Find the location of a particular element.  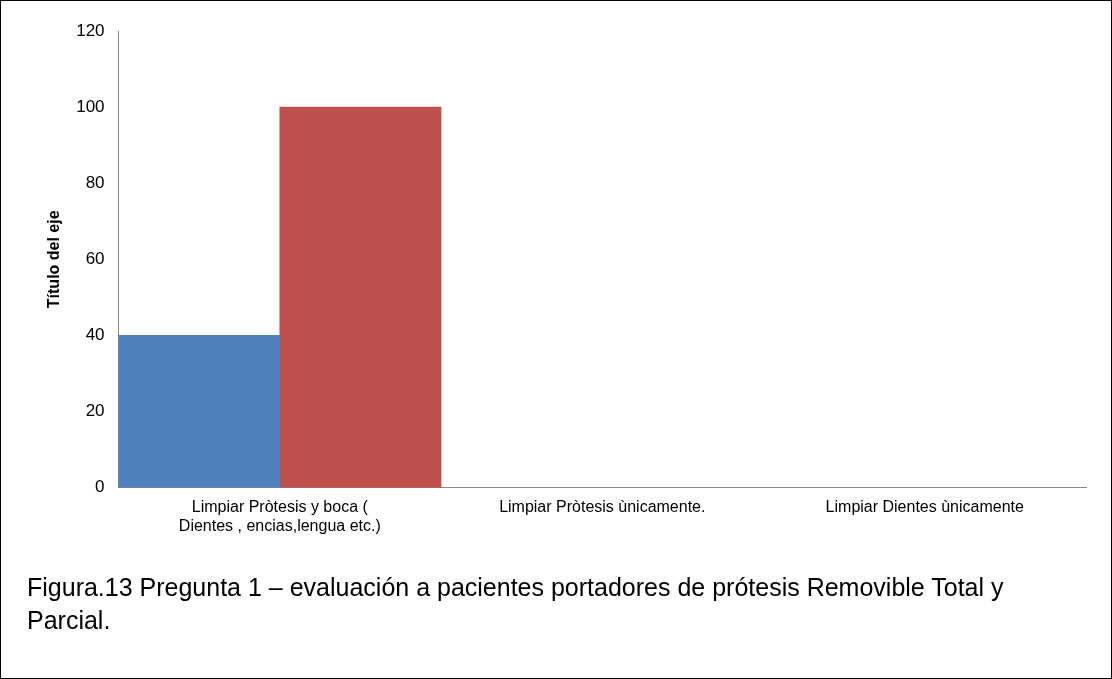

y-tick-label: 120 is located at coordinates (90, 30).